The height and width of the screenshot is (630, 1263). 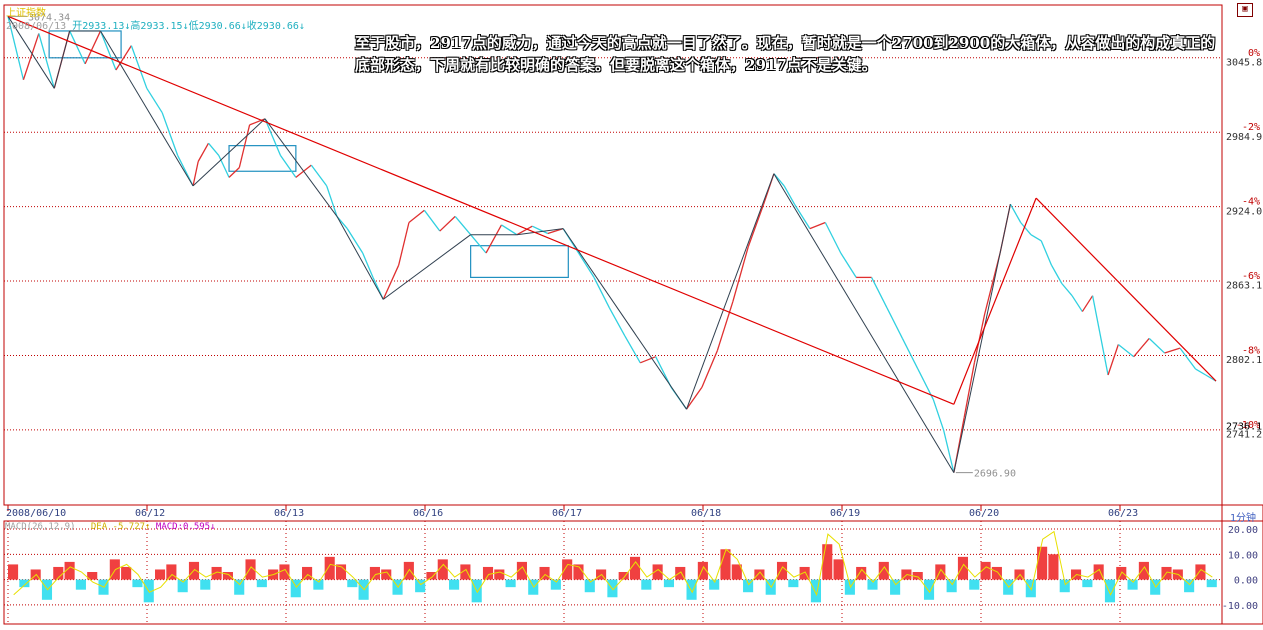 What do you see at coordinates (613, 563) in the screenshot?
I see `dea-line` at bounding box center [613, 563].